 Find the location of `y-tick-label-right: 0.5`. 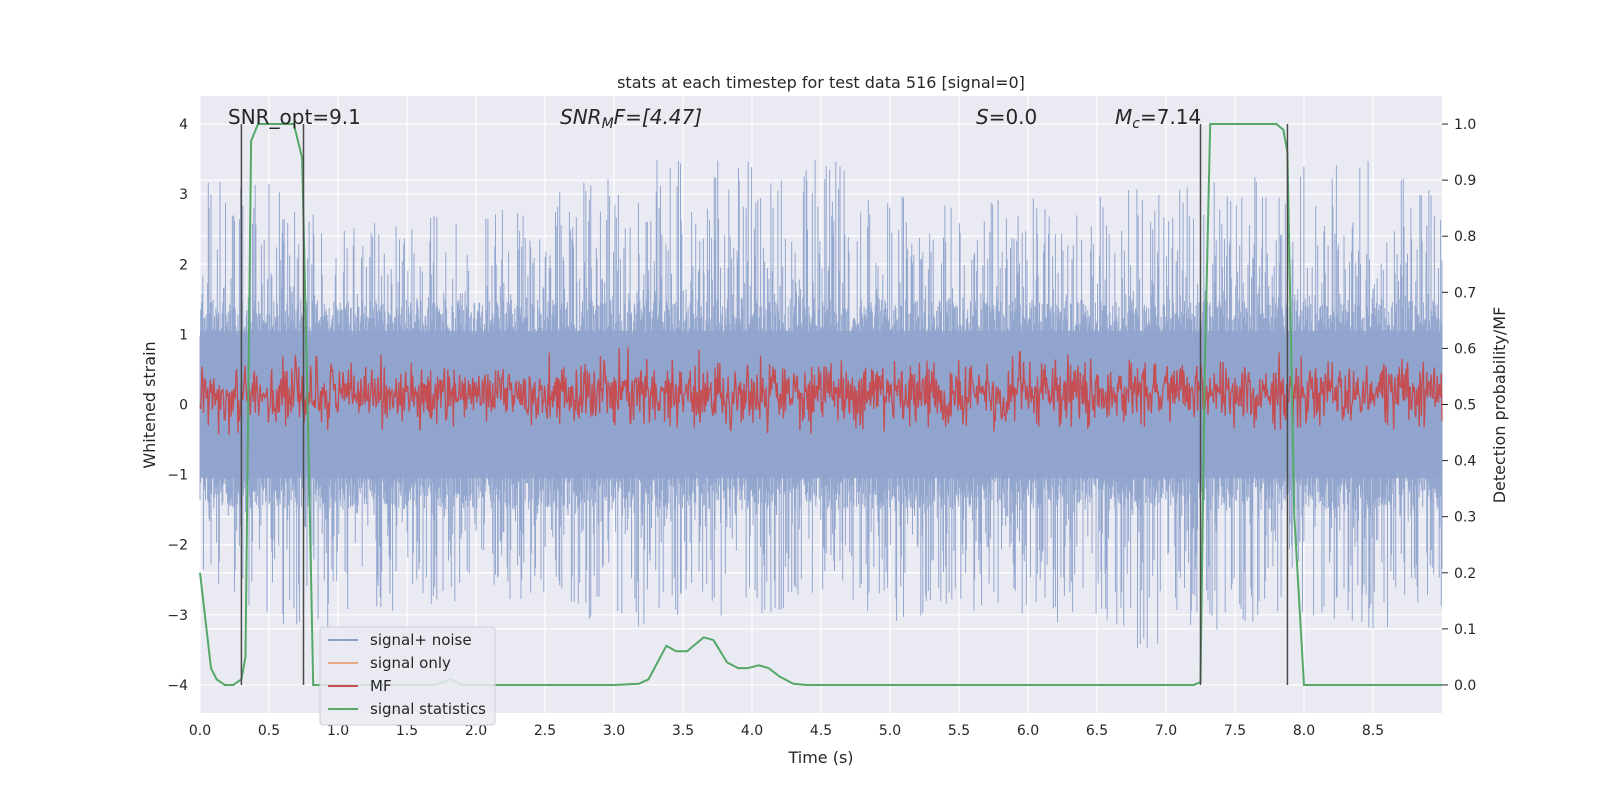

y-tick-label-right: 0.5 is located at coordinates (1465, 406).